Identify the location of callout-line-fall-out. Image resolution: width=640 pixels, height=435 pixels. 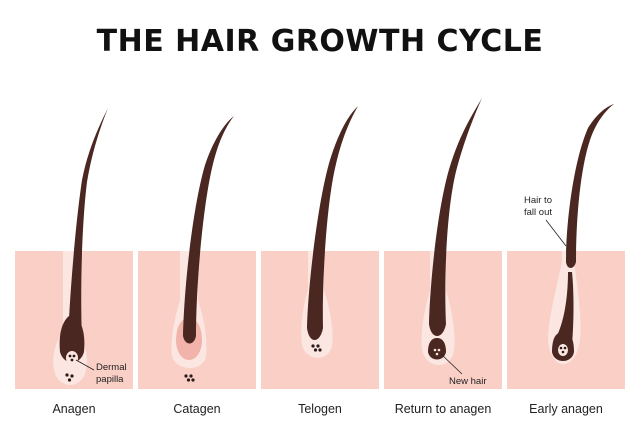
(556, 233).